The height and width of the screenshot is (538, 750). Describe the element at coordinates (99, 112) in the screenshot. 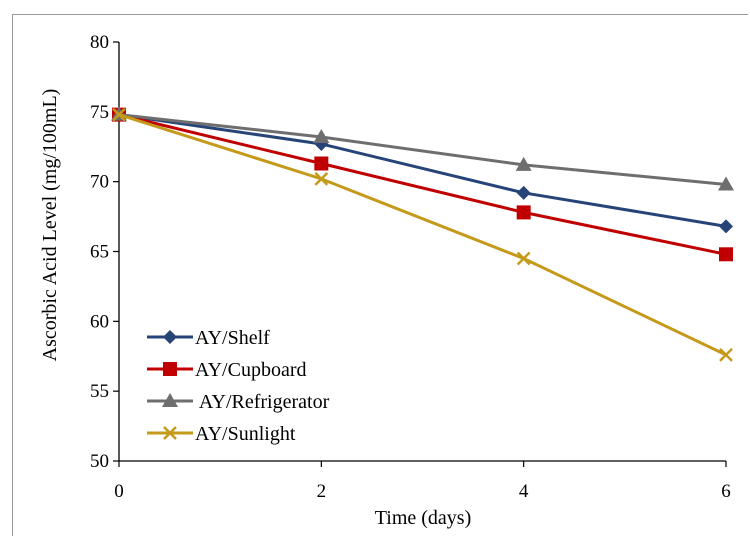

I see `y-tick-label: 75` at that location.